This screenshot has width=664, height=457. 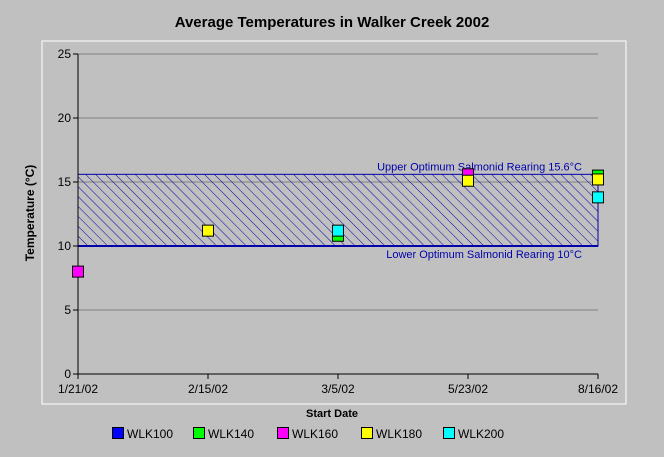 What do you see at coordinates (65, 182) in the screenshot?
I see `y-tick-label: 15` at bounding box center [65, 182].